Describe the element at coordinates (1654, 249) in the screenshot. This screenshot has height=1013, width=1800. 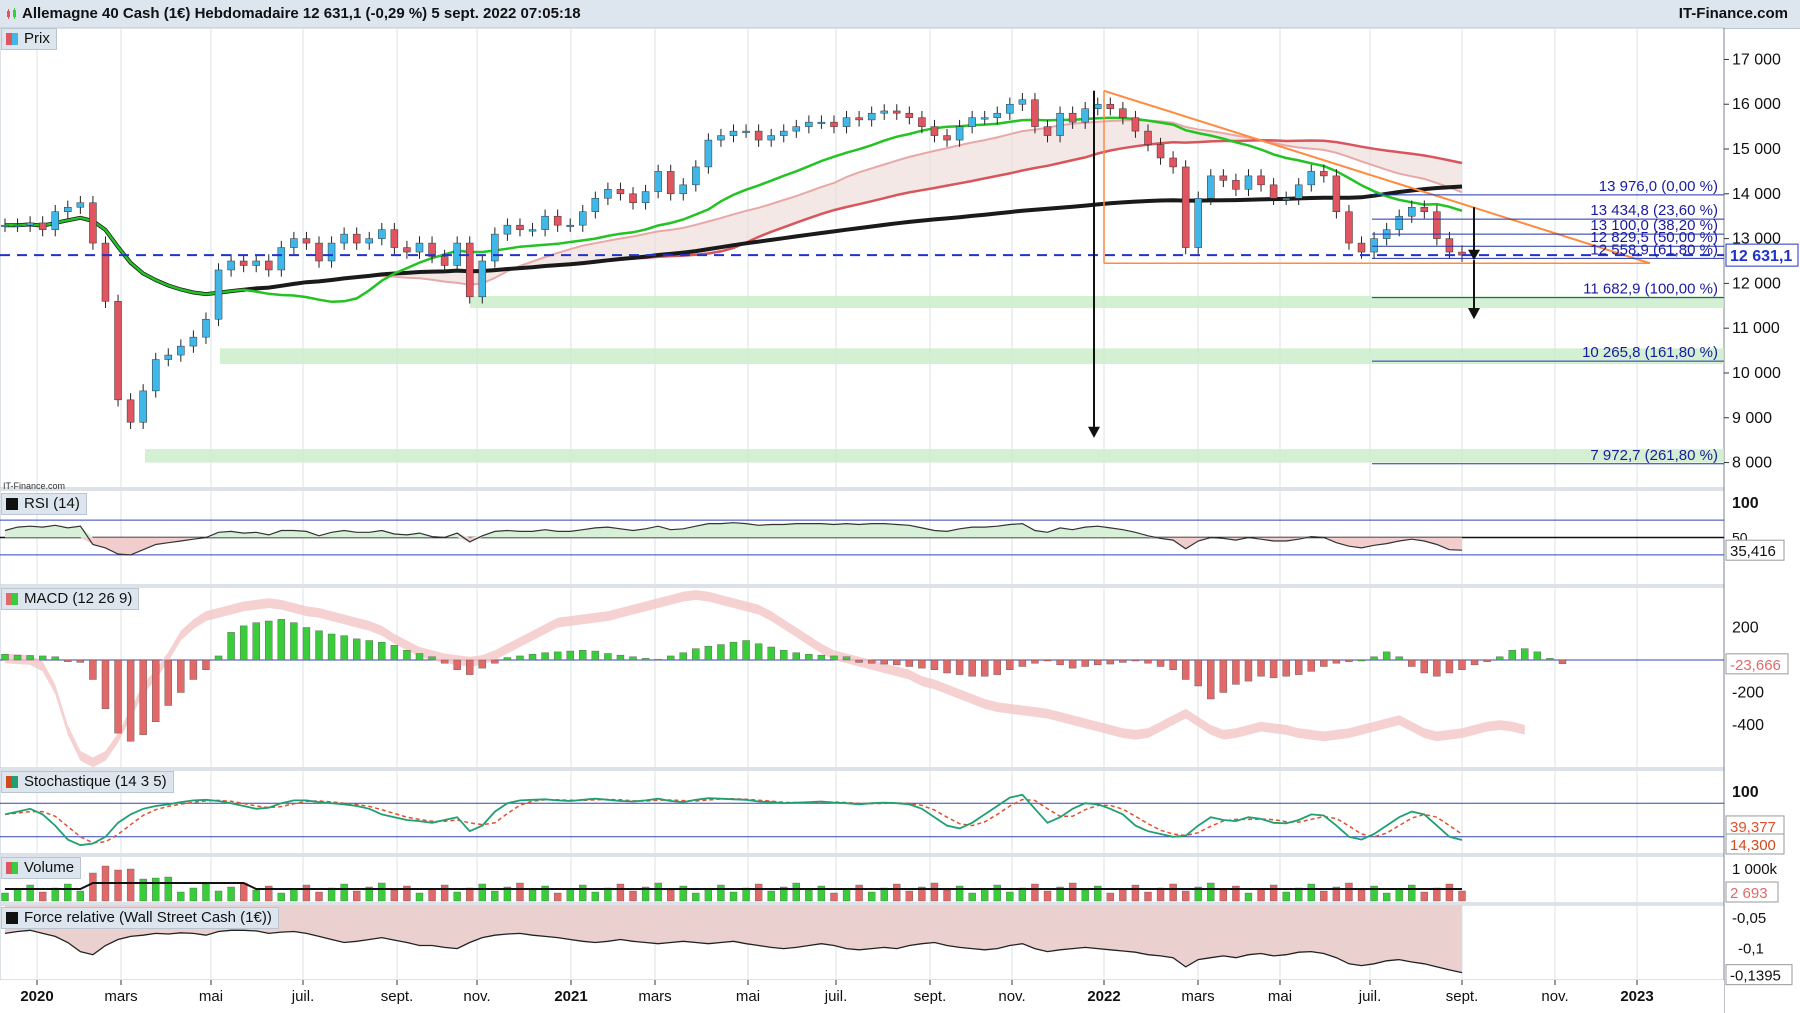
I see `fib-label-4: 12 558,9 (61,80 %)` at that location.